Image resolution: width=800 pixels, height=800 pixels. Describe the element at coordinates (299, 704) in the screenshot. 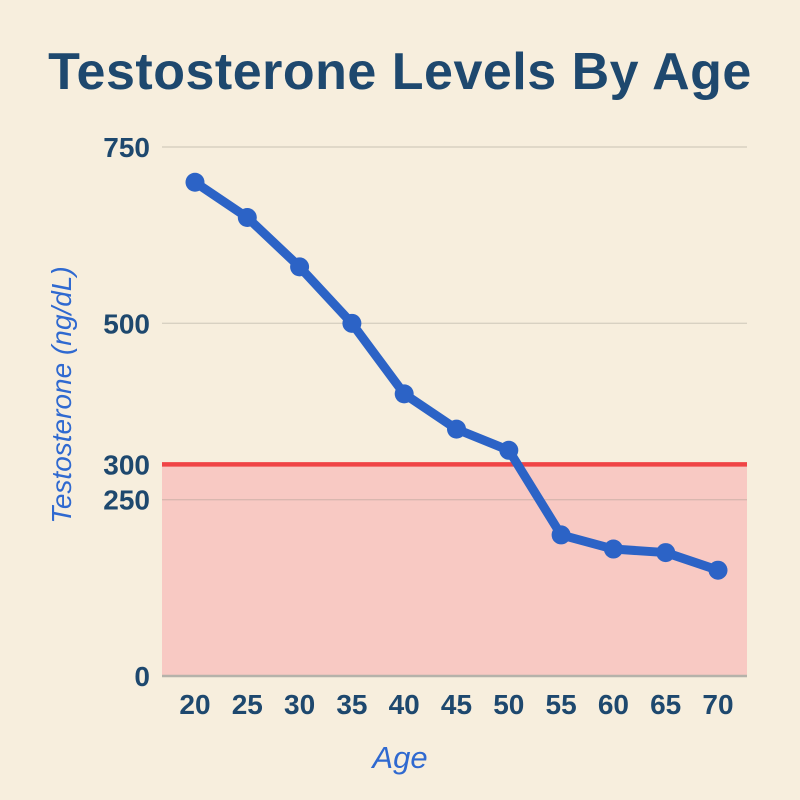

I see `x-tick-label: 30` at that location.